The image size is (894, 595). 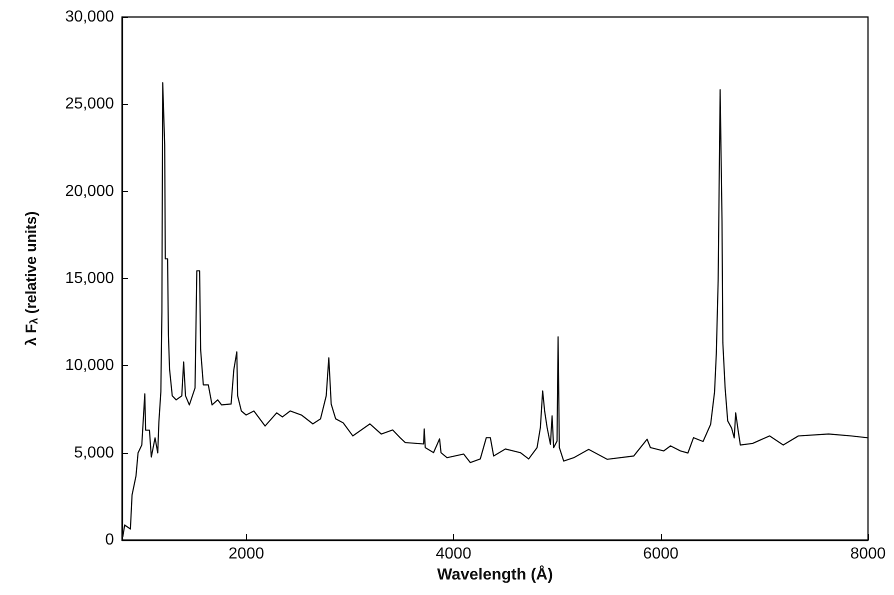 What do you see at coordinates (89, 104) in the screenshot?
I see `y-tick-label: 25,000` at bounding box center [89, 104].